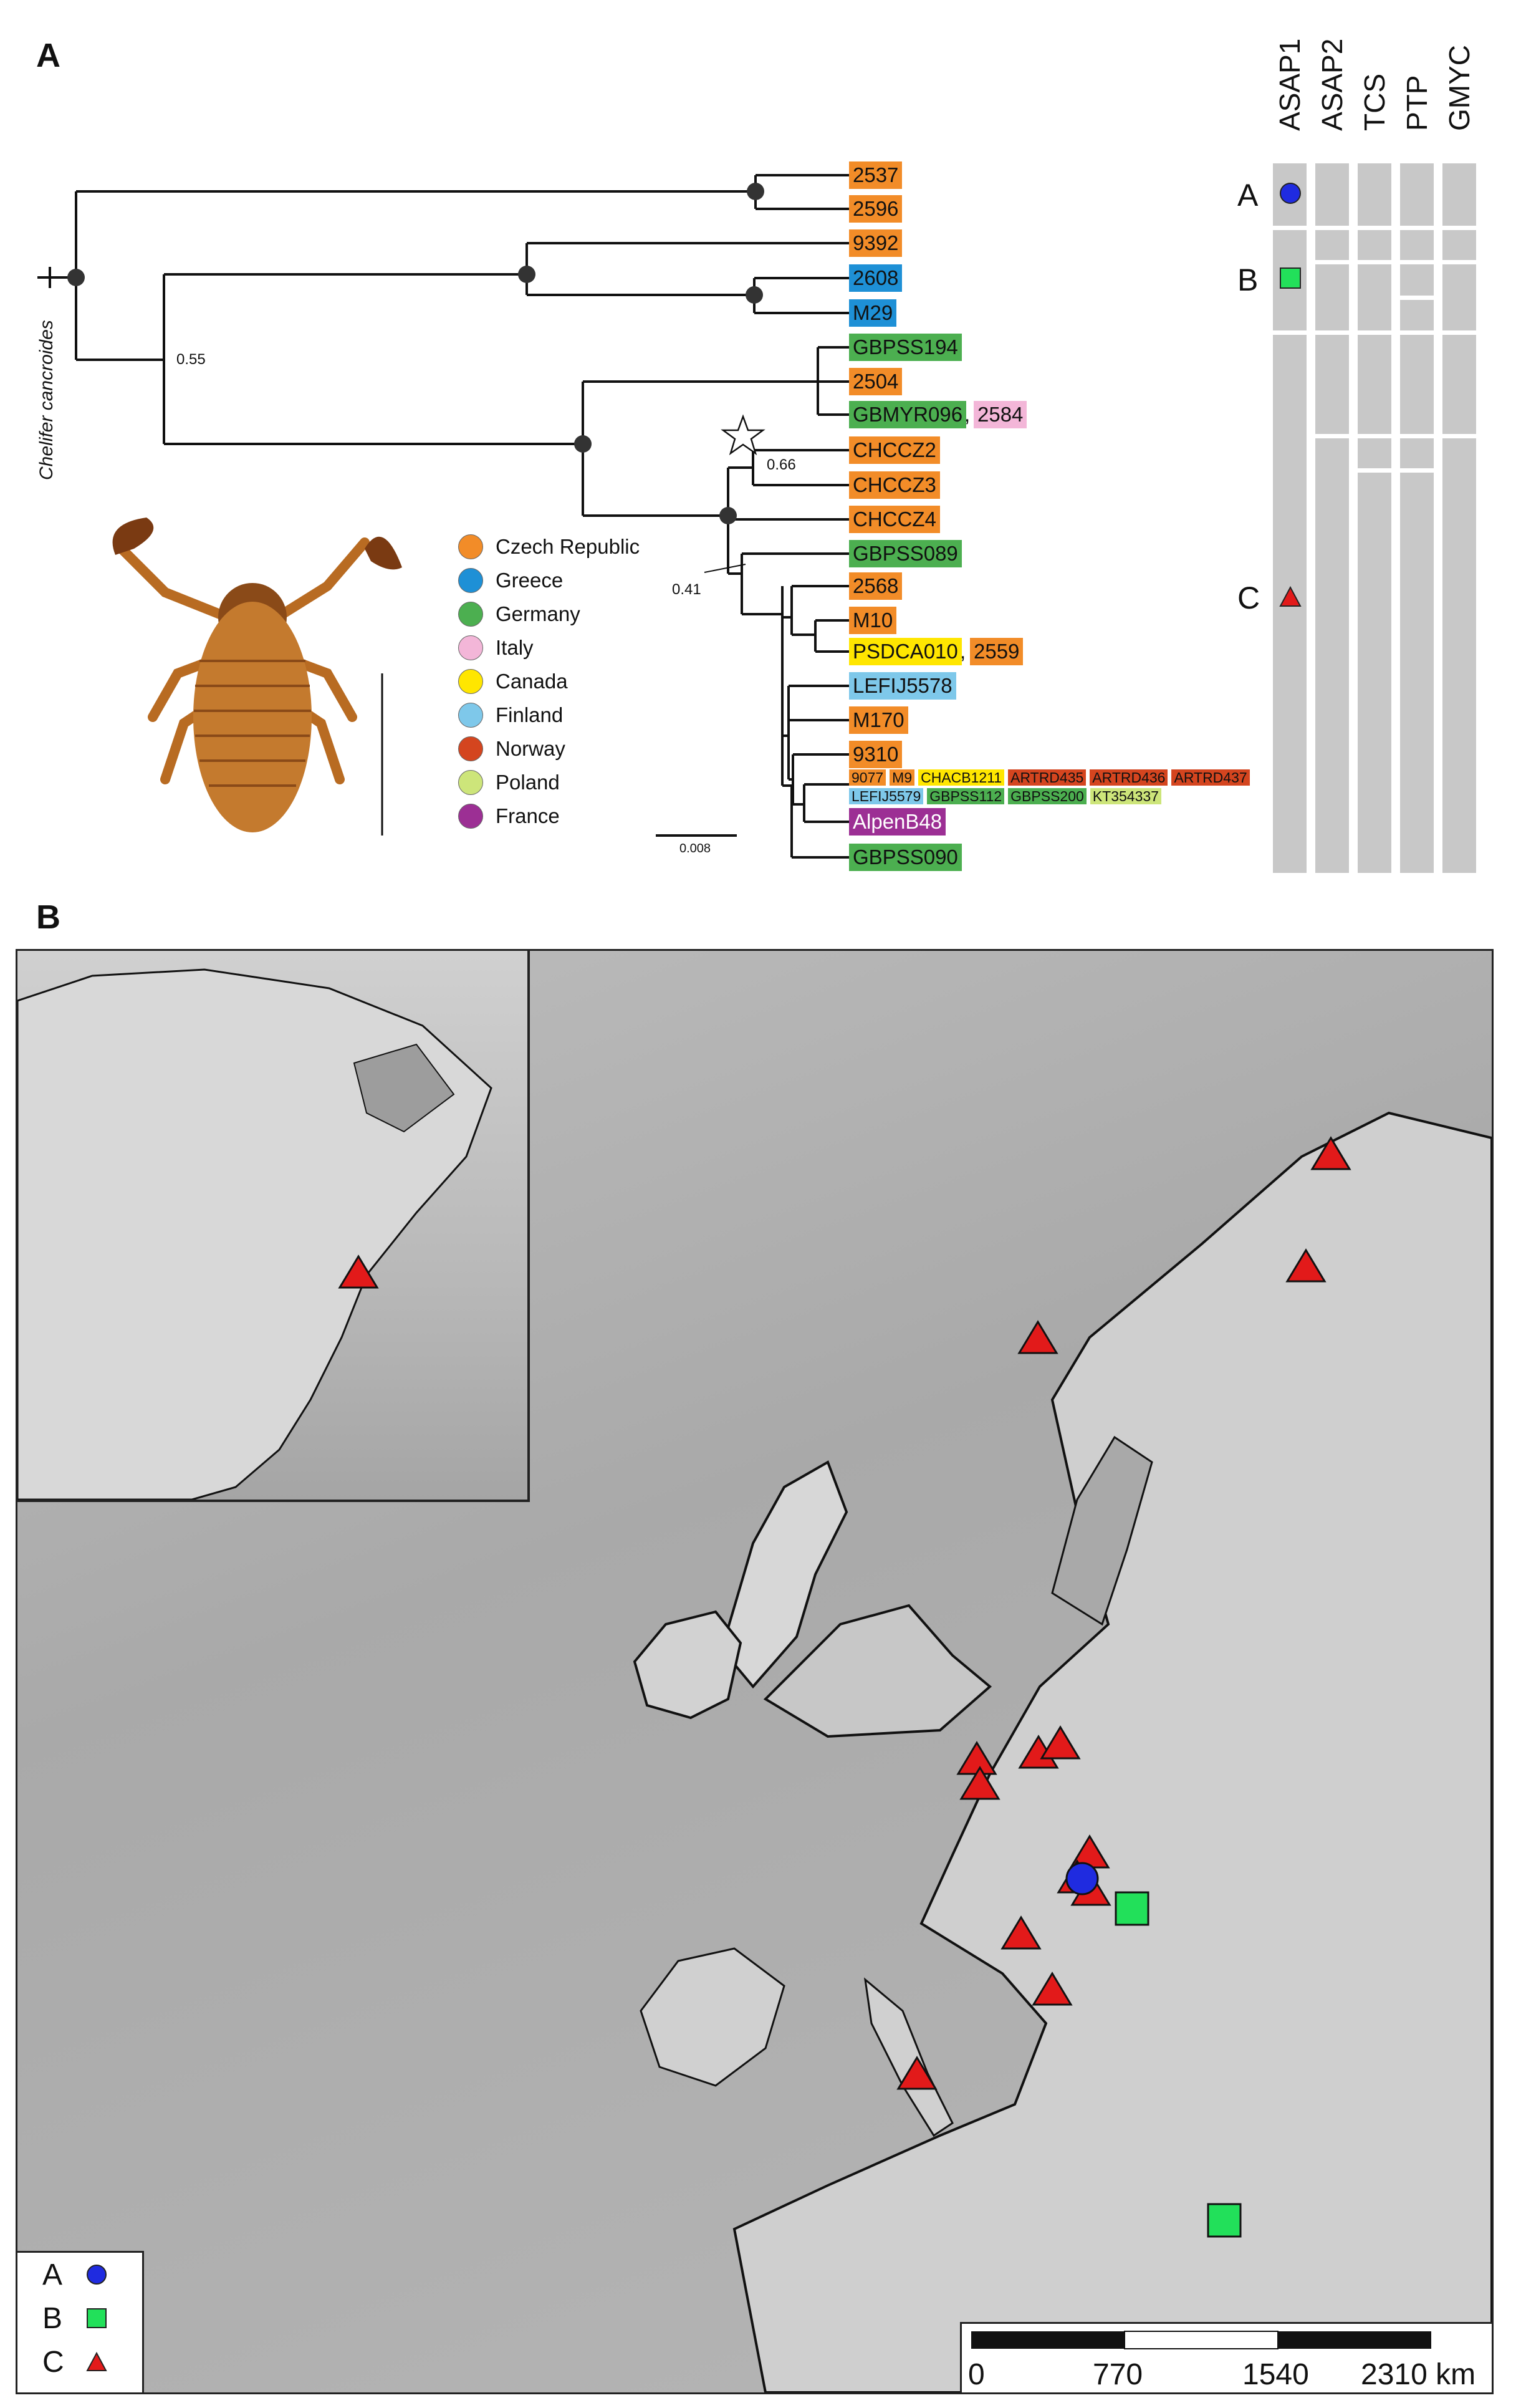 This screenshot has height=2408, width=1521. I want to click on legend-label: Finland, so click(530, 714).